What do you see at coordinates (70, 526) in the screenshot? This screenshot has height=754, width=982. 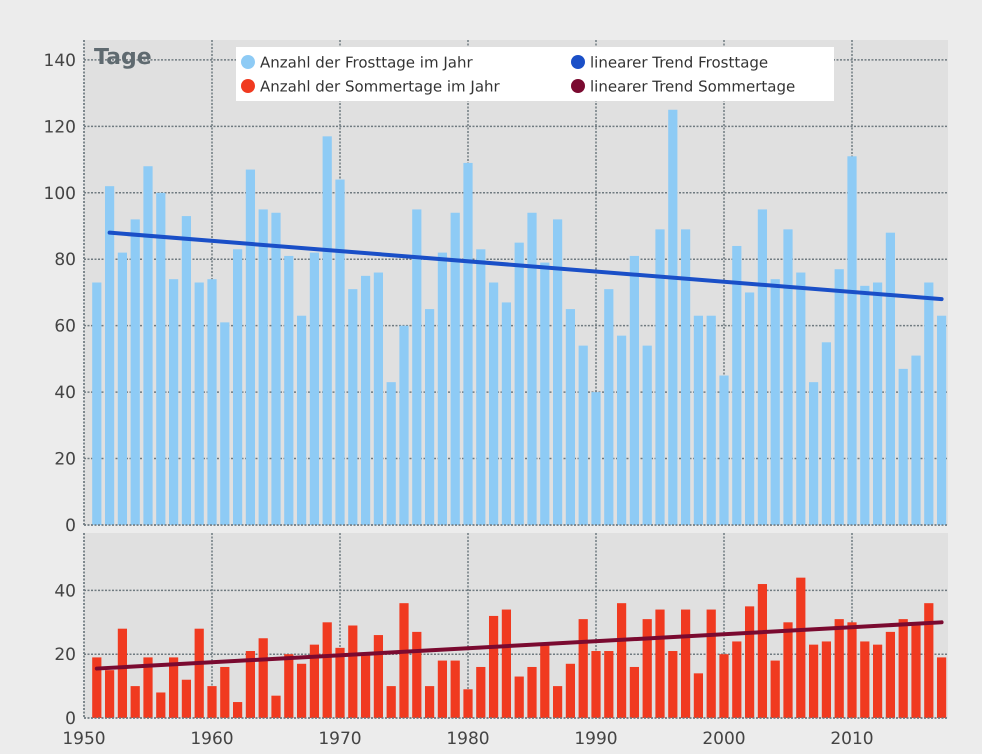 I see `y-tick-label: 0` at bounding box center [70, 526].